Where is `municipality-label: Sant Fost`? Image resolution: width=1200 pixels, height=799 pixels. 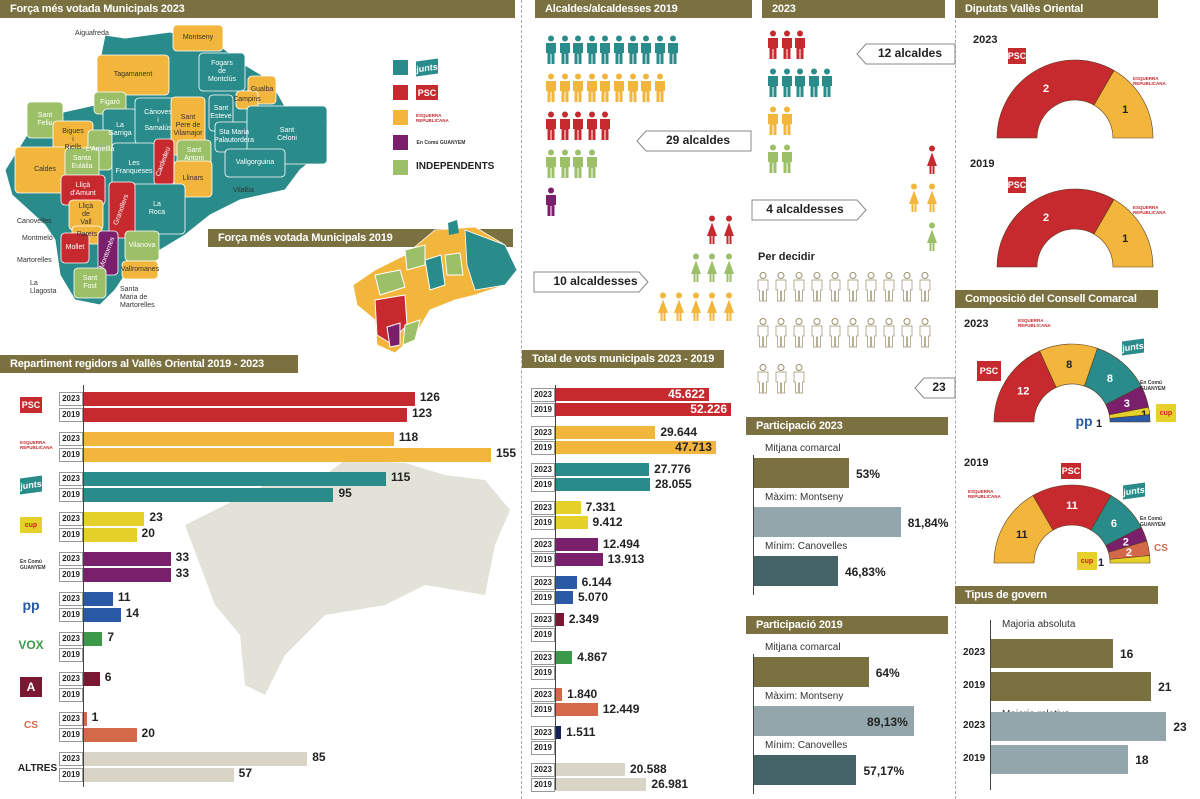 municipality-label: Sant Fost is located at coordinates (90, 282).